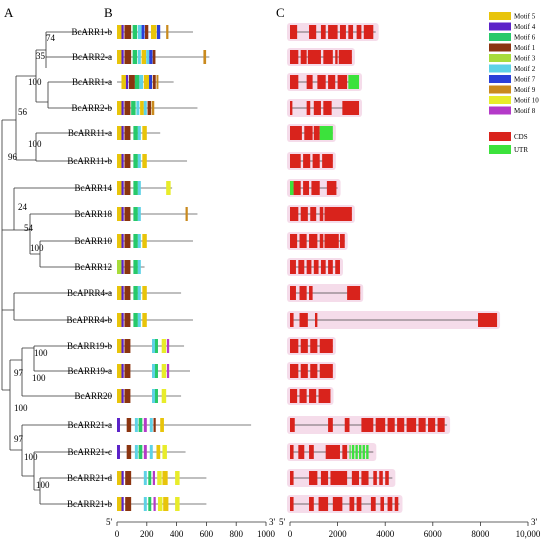  Describe the element at coordinates (51, 38) in the screenshot. I see `bootstrap-value: 74` at that location.